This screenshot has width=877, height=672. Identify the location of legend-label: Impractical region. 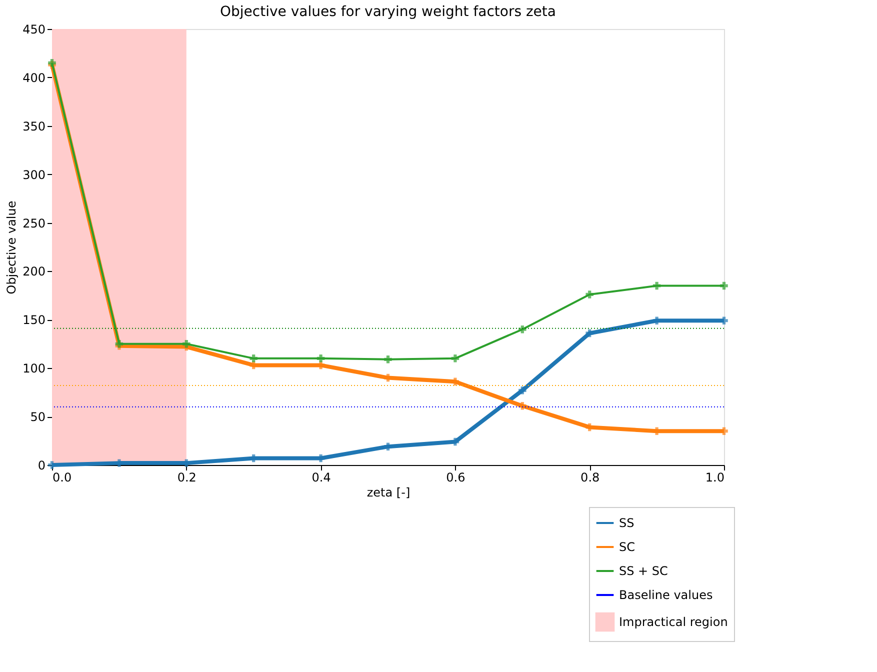
(673, 622).